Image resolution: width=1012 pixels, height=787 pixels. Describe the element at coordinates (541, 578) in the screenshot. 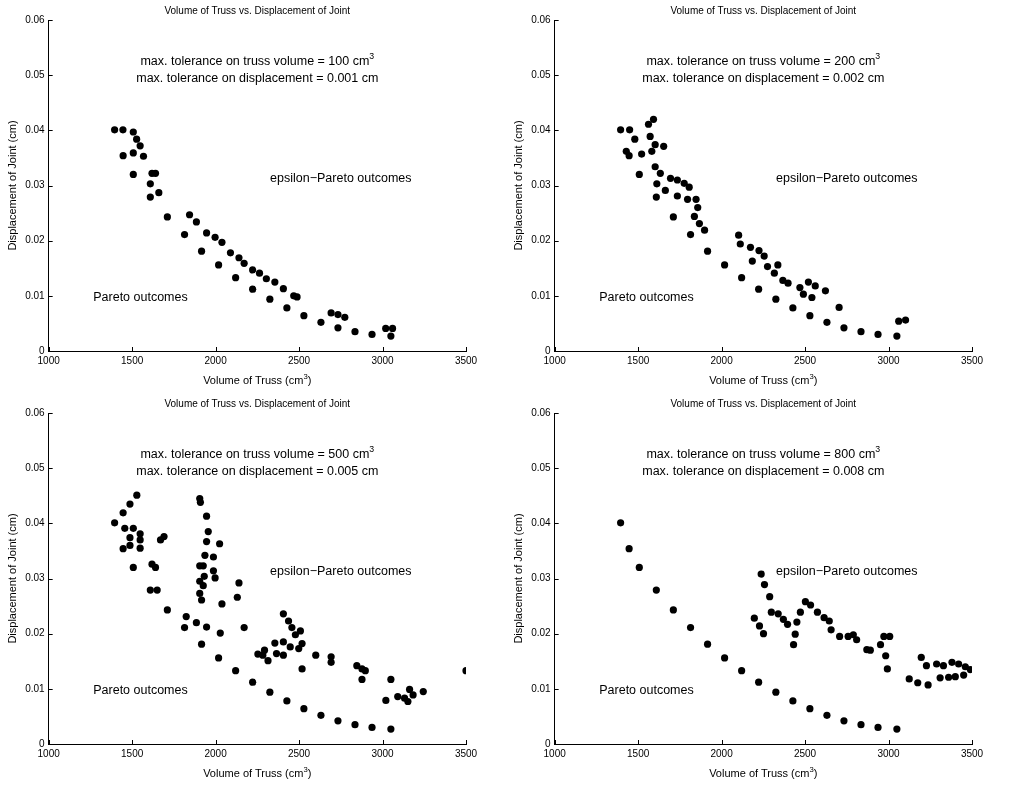

I see `y-tick-label: 0.03` at that location.